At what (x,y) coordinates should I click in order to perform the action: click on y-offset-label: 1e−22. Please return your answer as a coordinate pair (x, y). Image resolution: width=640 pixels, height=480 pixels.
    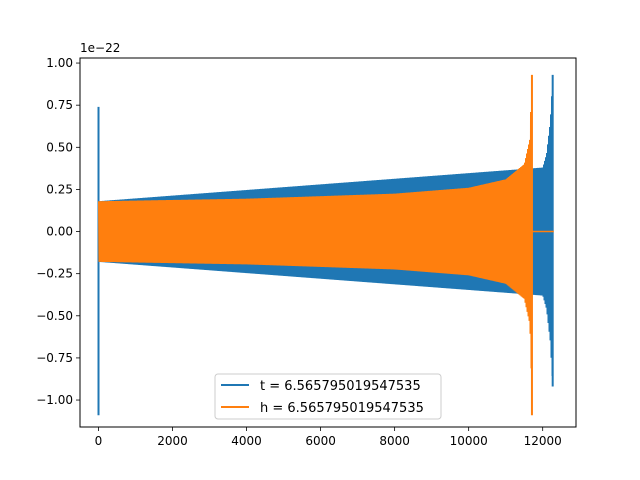
    Looking at the image, I should click on (100, 48).